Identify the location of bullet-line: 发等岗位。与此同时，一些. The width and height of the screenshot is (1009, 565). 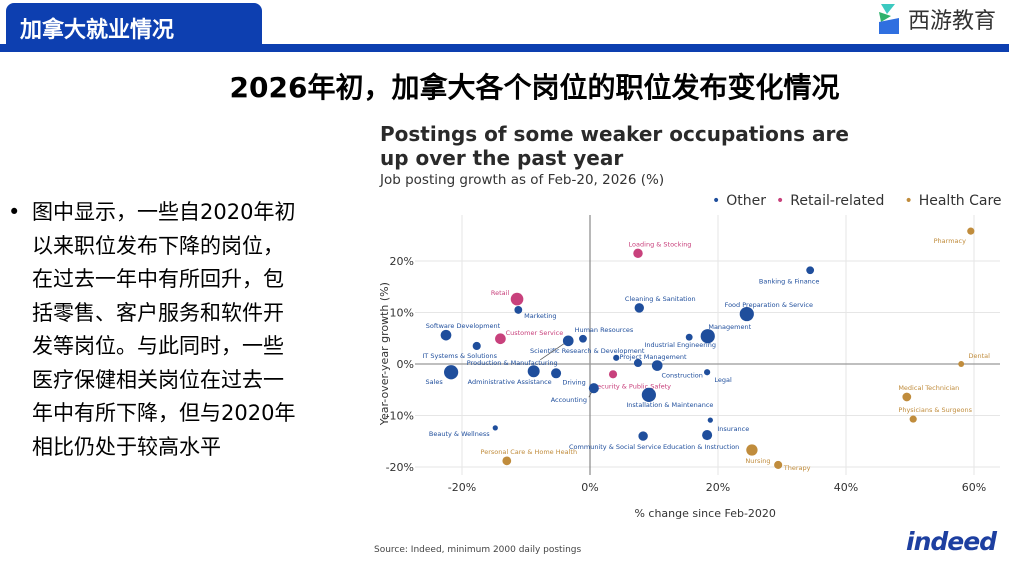
(158, 346).